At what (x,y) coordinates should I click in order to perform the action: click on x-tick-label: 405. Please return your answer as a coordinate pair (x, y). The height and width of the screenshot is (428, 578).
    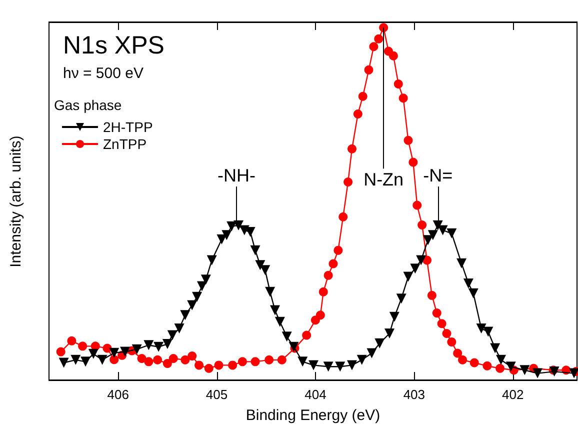
    Looking at the image, I should click on (217, 394).